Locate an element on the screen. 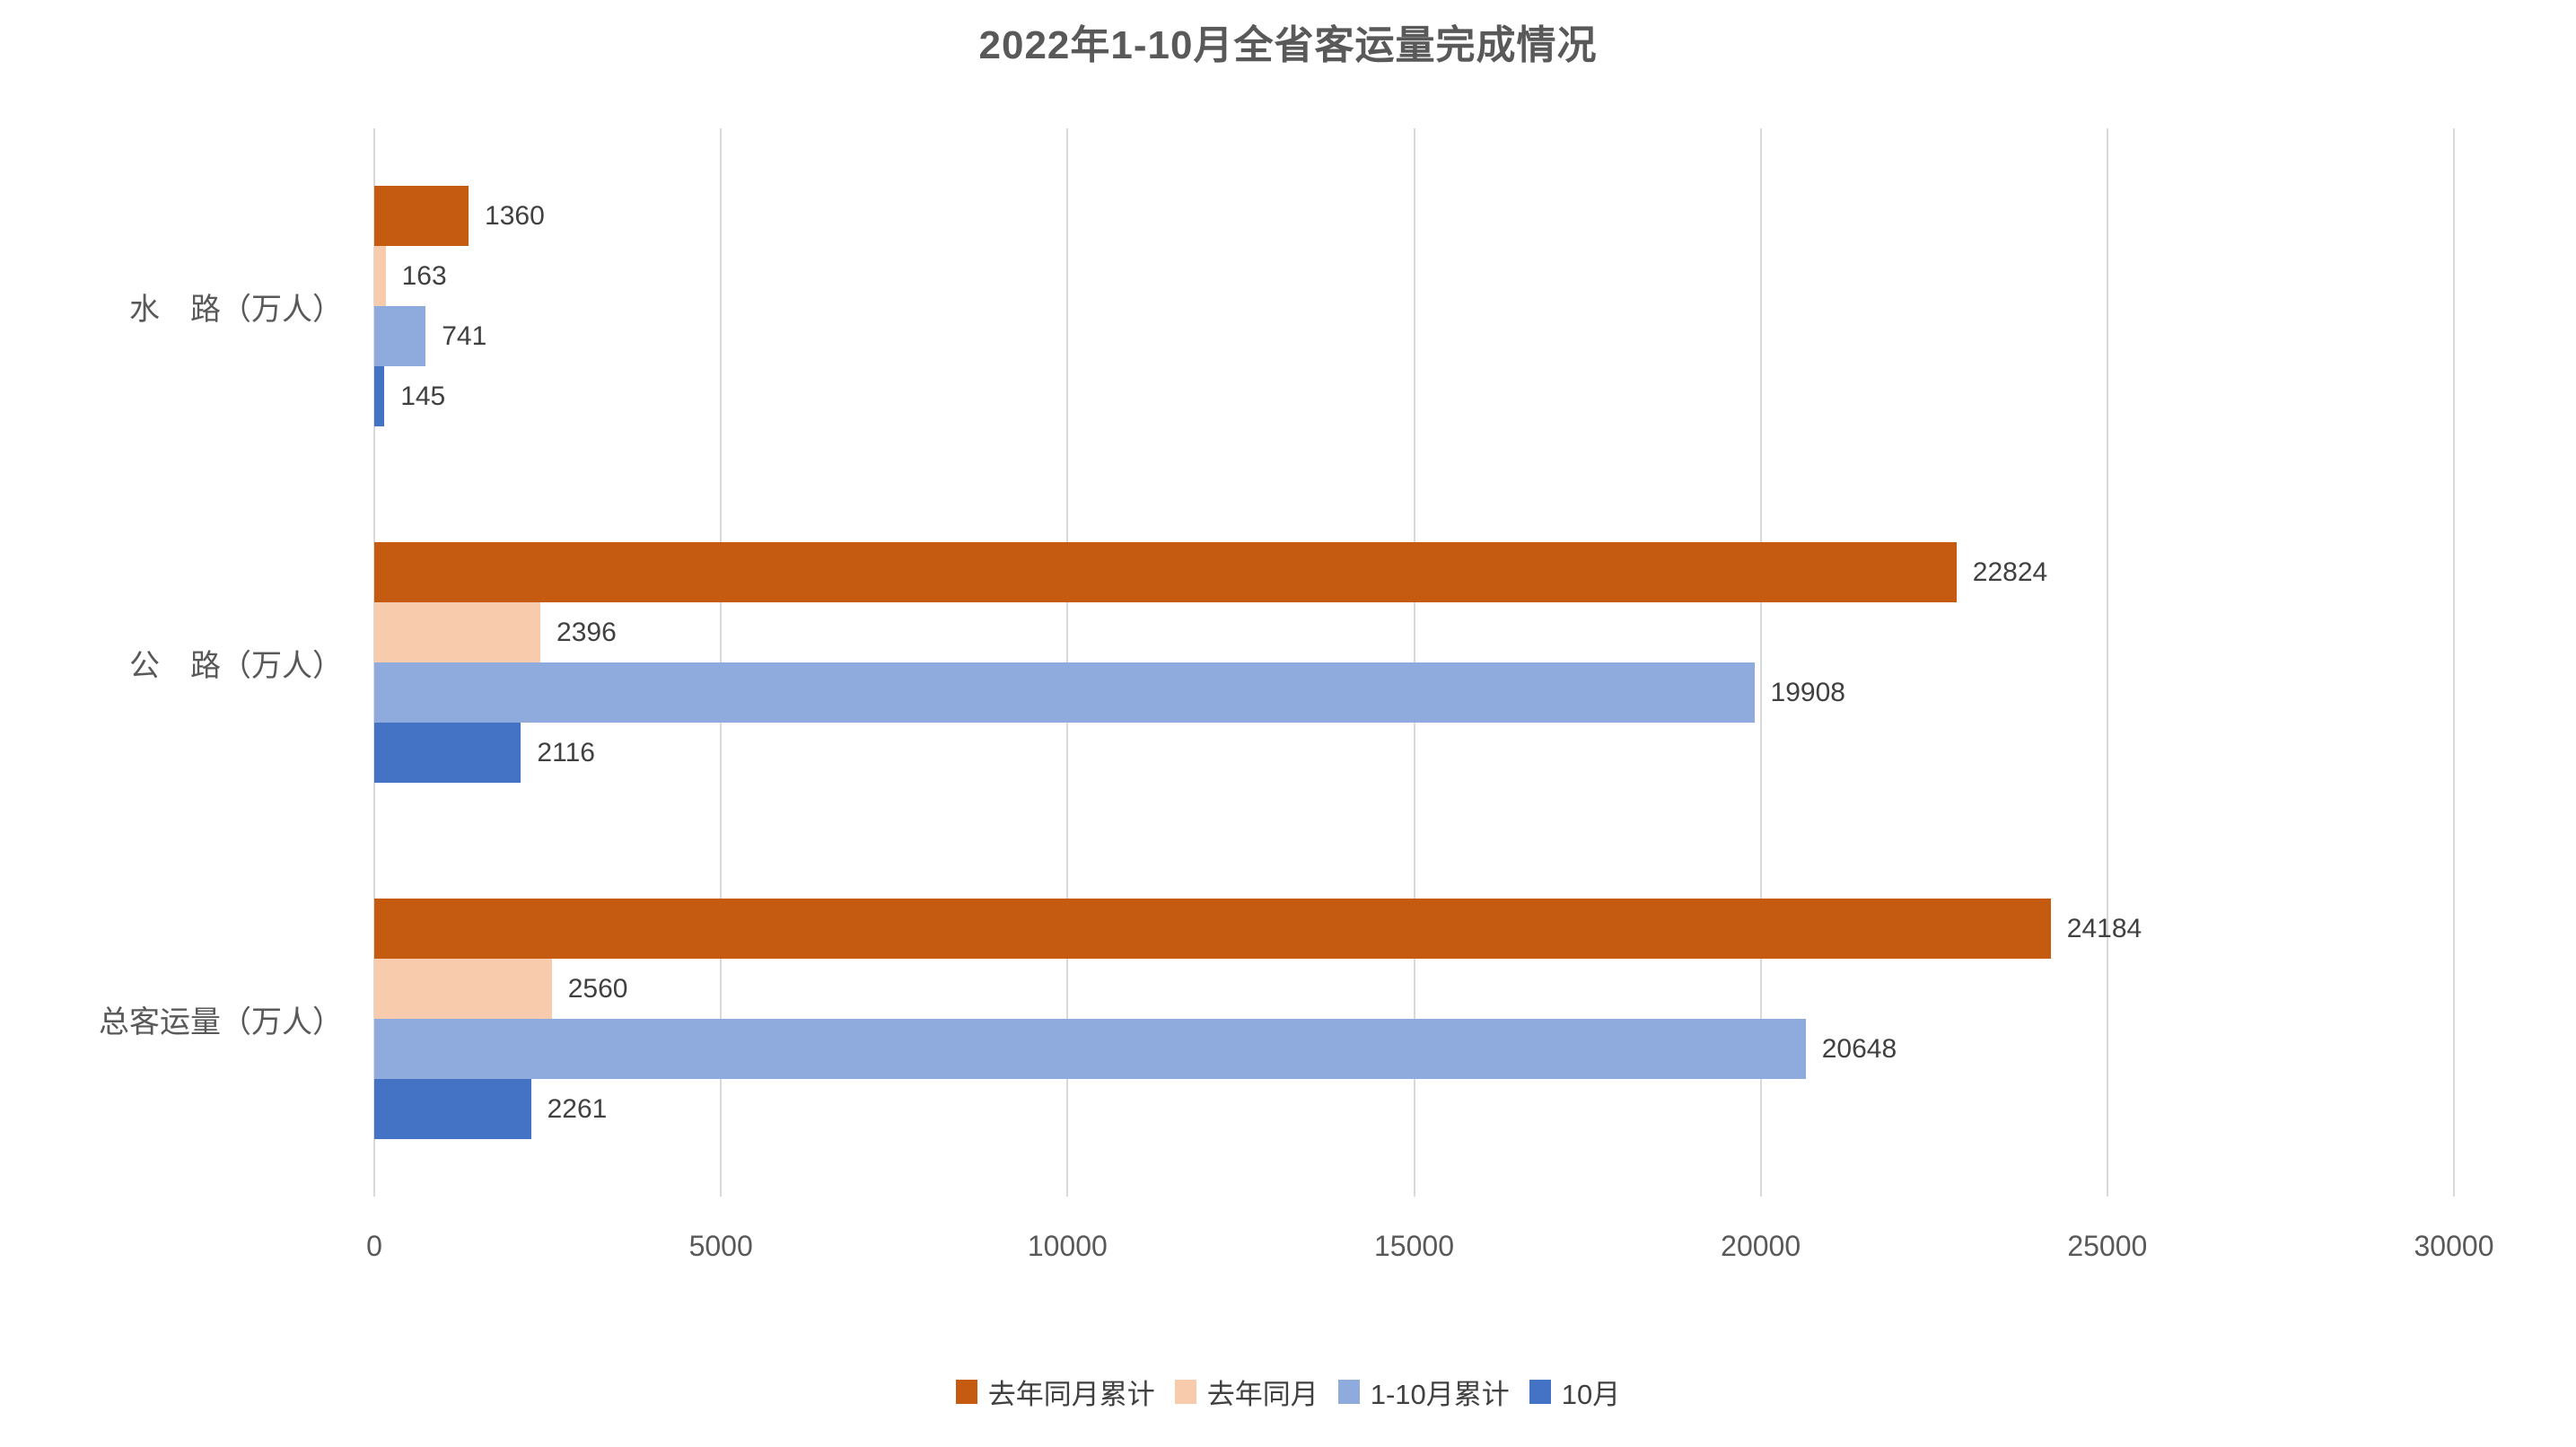 This screenshot has height=1447, width=2576. bar-去年同月-1 is located at coordinates (380, 276).